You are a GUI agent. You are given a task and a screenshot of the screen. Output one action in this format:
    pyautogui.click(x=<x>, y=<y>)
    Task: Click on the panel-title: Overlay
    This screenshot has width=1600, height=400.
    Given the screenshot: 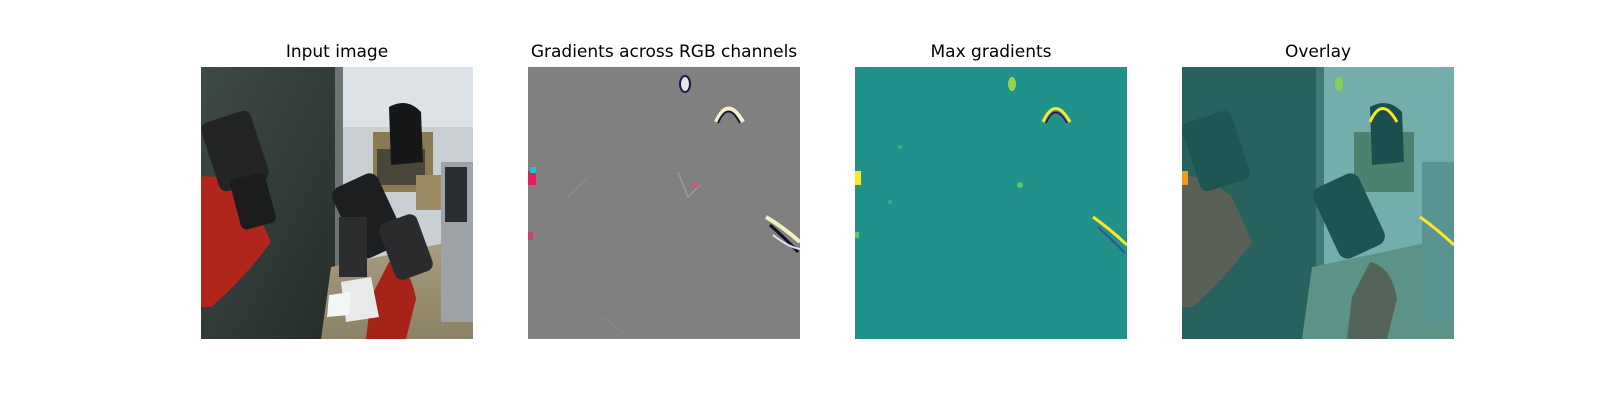 What is the action you would take?
    pyautogui.click(x=1318, y=52)
    